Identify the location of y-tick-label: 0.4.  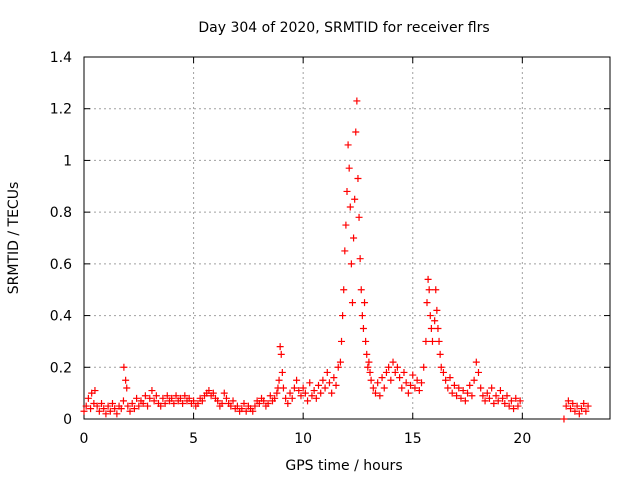
(61, 317).